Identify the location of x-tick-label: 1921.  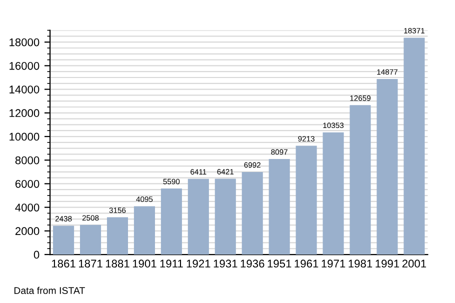
(198, 264).